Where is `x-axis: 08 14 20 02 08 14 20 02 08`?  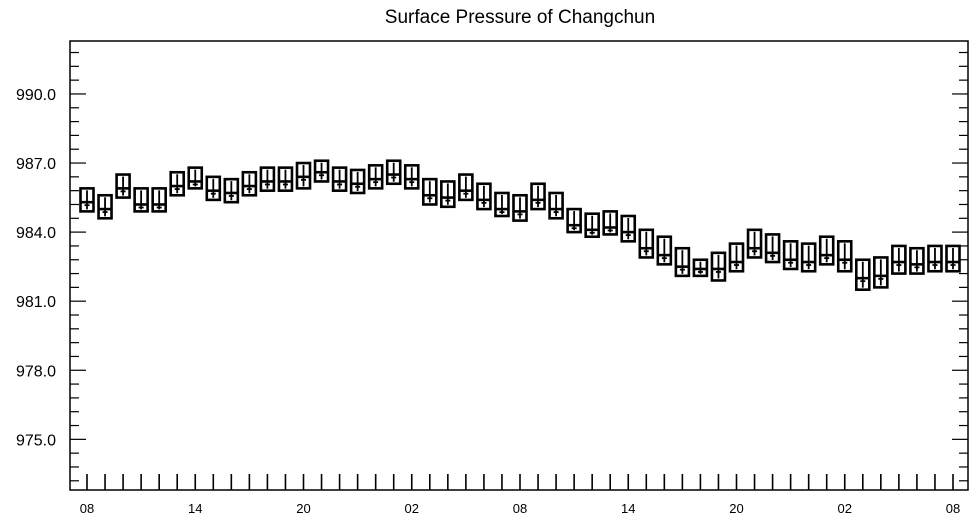
x-axis: 08 14 20 02 08 14 20 02 08 is located at coordinates (520, 495).